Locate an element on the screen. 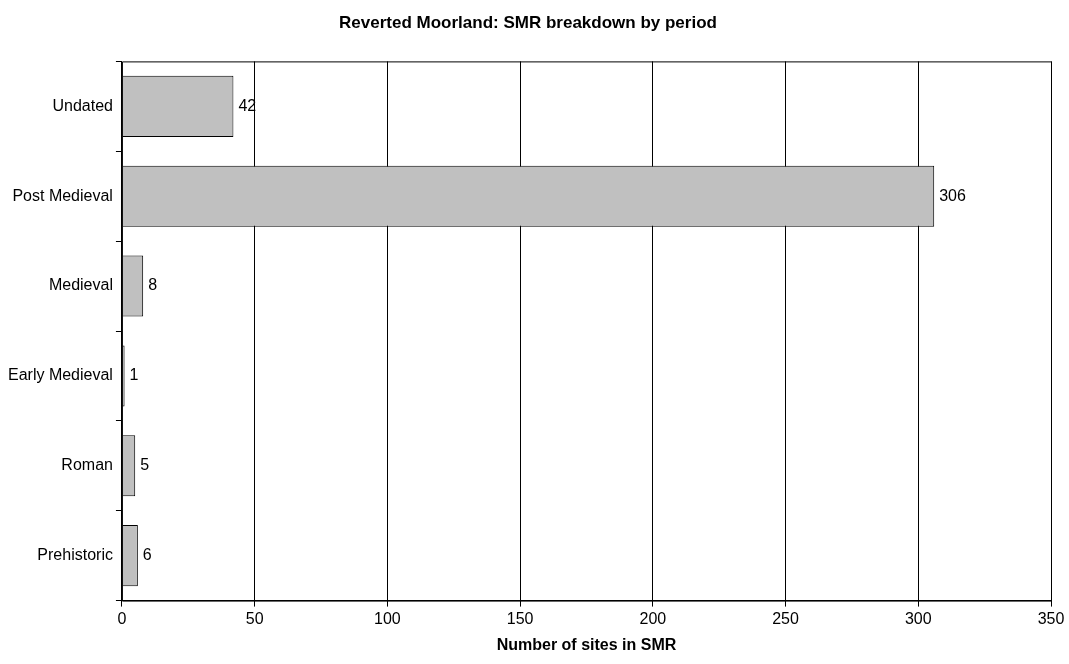 Image resolution: width=1069 pixels, height=664 pixels. x-tick-label: 250 is located at coordinates (785, 618).